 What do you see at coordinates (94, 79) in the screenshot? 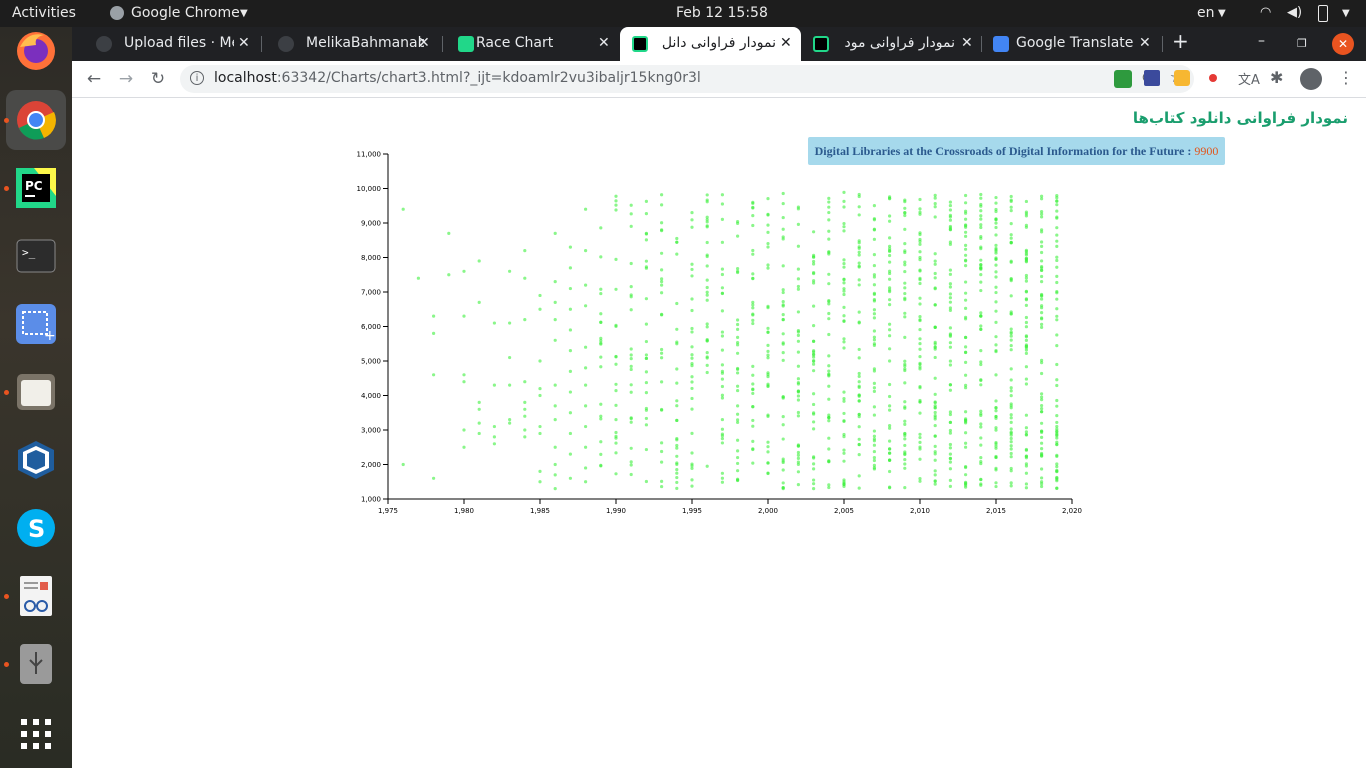
I see `back-button: ←` at bounding box center [94, 79].